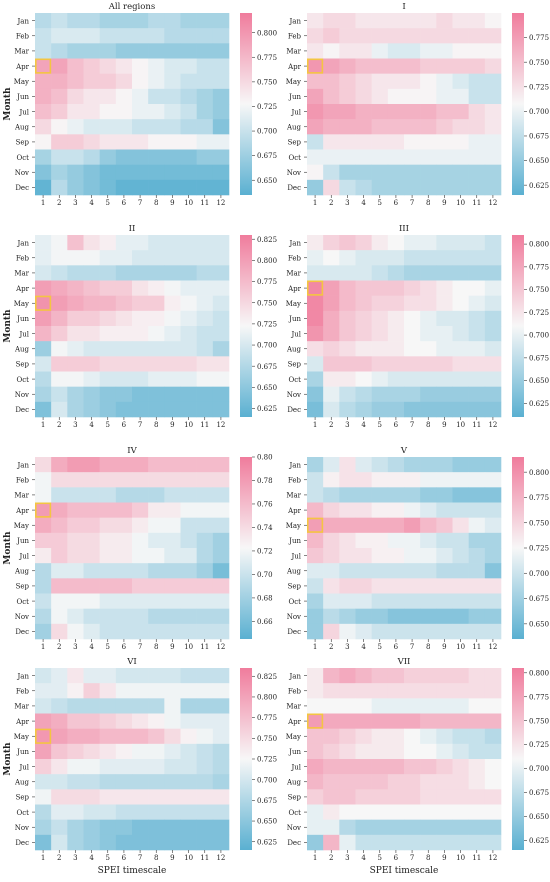  I want to click on colorbar-tick-label: 0.76, so click(265, 505).